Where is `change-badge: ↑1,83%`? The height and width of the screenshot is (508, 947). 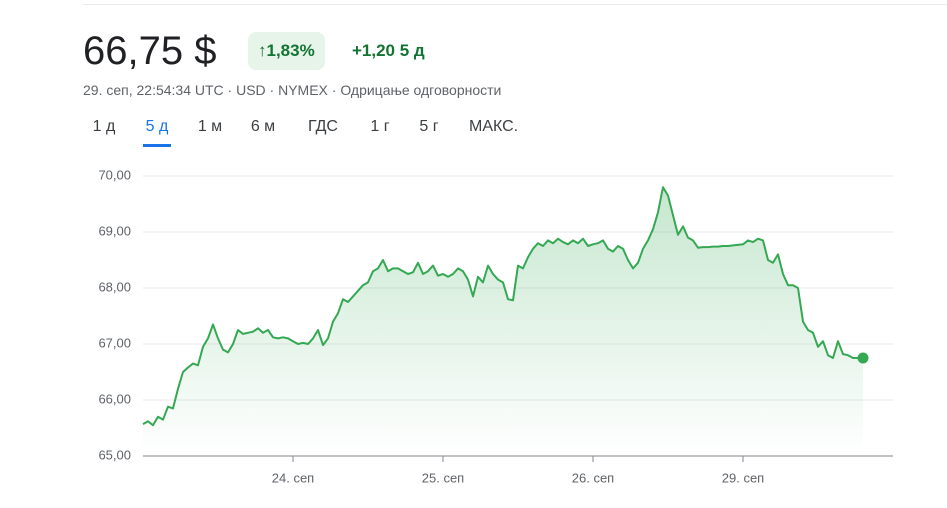
change-badge: ↑1,83% is located at coordinates (286, 51).